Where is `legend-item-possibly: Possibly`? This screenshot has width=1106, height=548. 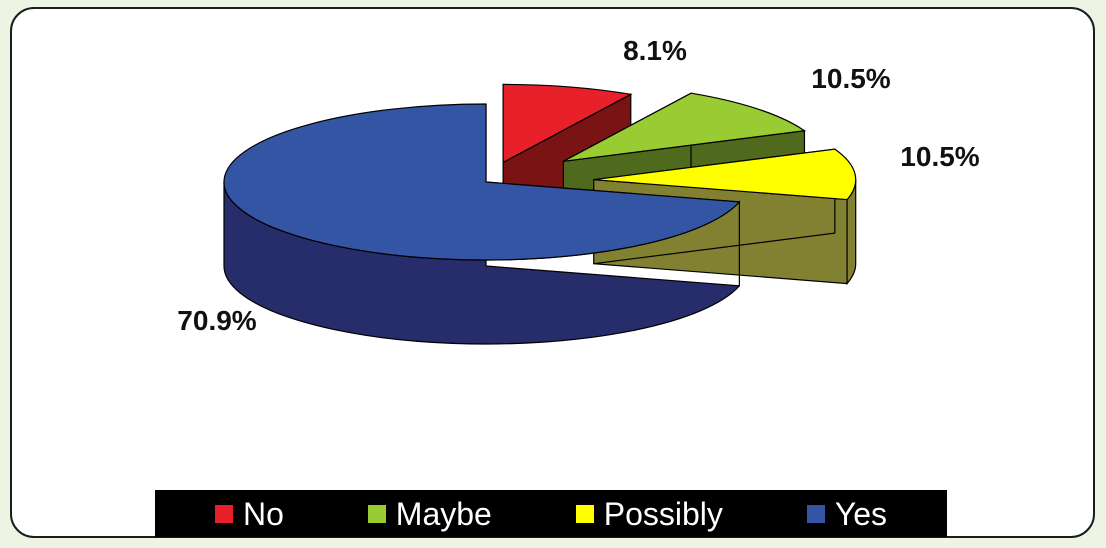 legend-item-possibly: Possibly is located at coordinates (649, 513).